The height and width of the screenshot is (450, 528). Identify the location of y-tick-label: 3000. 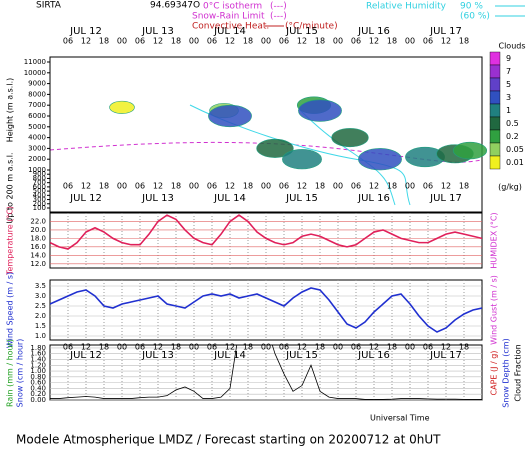
(37, 148).